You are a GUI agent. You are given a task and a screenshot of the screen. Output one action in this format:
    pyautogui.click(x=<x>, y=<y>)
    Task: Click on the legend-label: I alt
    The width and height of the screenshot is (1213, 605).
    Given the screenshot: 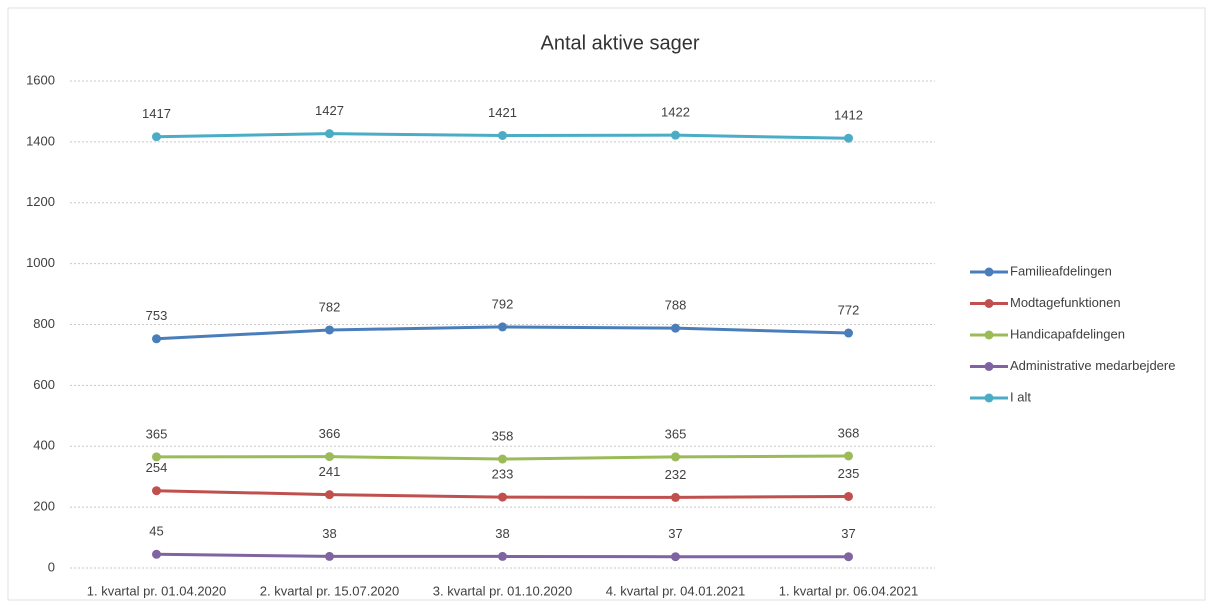 What is the action you would take?
    pyautogui.click(x=1020, y=396)
    